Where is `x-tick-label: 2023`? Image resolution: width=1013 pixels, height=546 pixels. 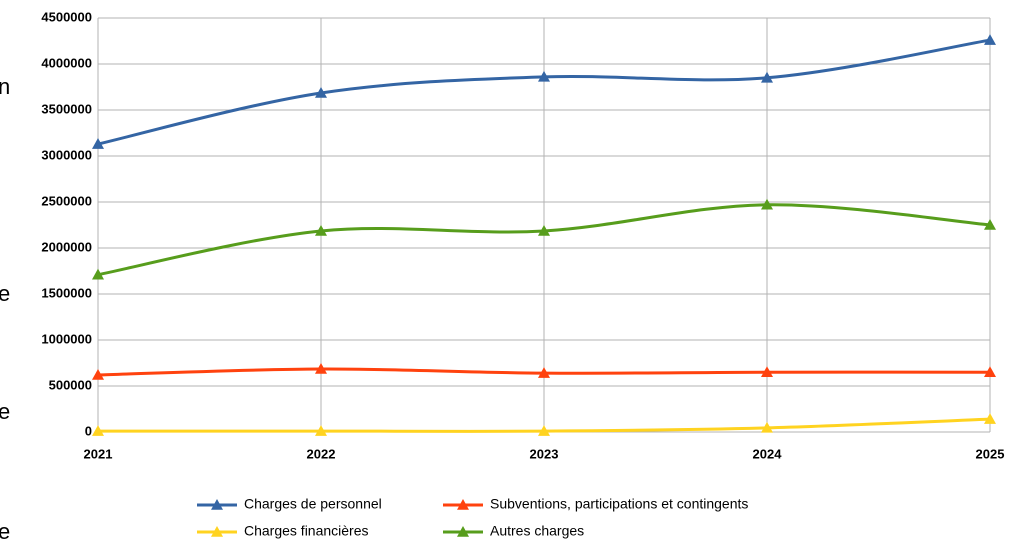
x-tick-label: 2023 is located at coordinates (544, 453).